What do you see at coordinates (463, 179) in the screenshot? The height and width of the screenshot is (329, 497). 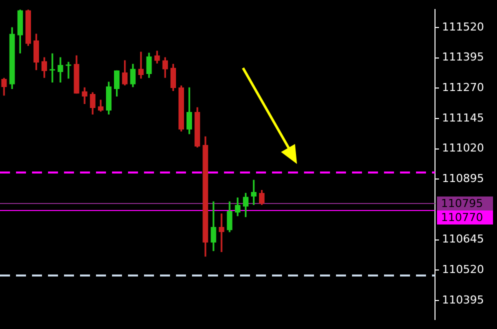 I see `y-tick-label: 110895` at bounding box center [463, 179].